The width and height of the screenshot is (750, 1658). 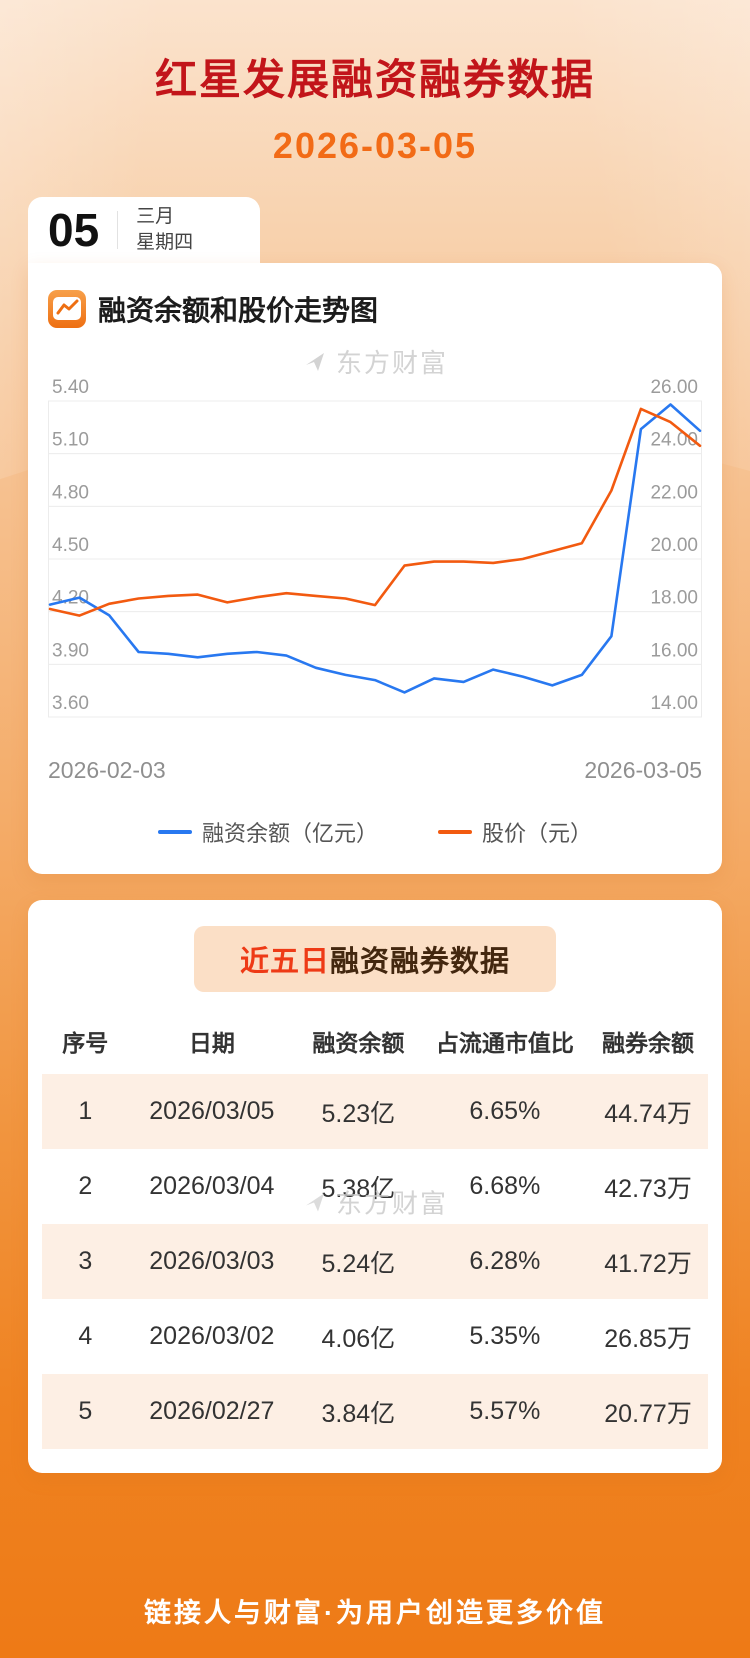 What do you see at coordinates (375, 770) in the screenshot?
I see `x-axis-labels: 2026-02-03 2026-03-05` at bounding box center [375, 770].